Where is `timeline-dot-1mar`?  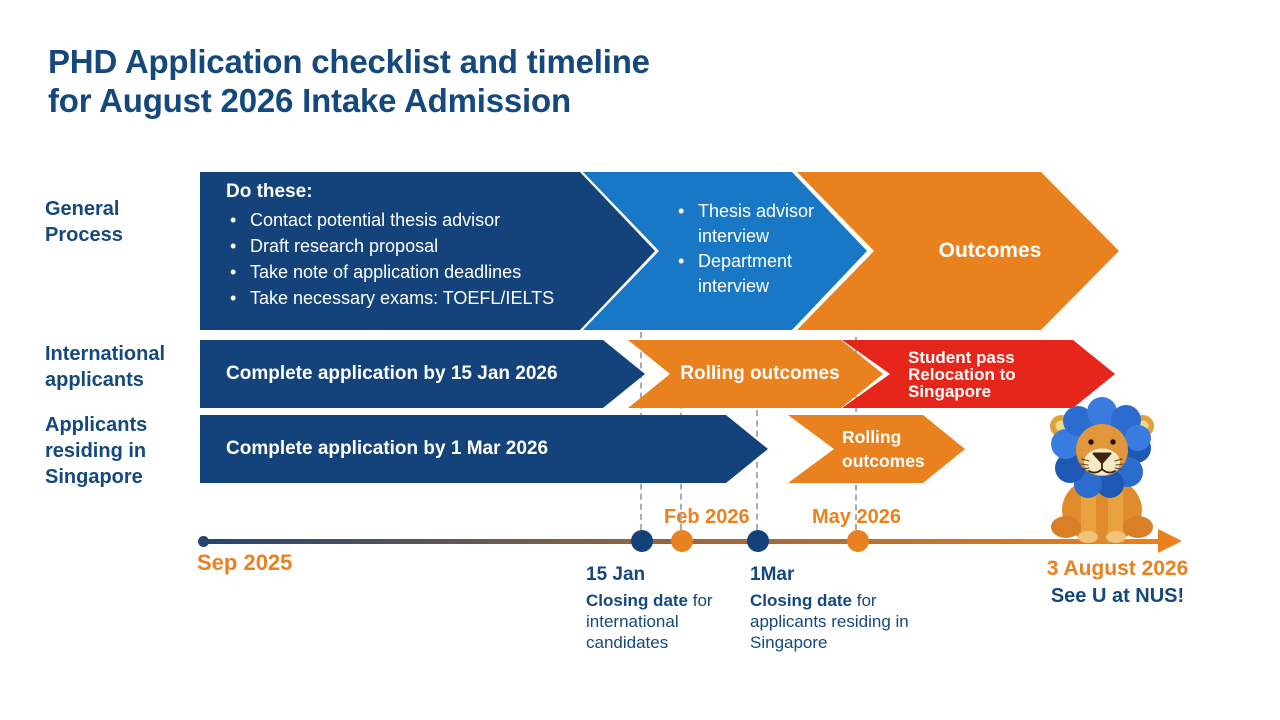
timeline-dot-1mar is located at coordinates (758, 541).